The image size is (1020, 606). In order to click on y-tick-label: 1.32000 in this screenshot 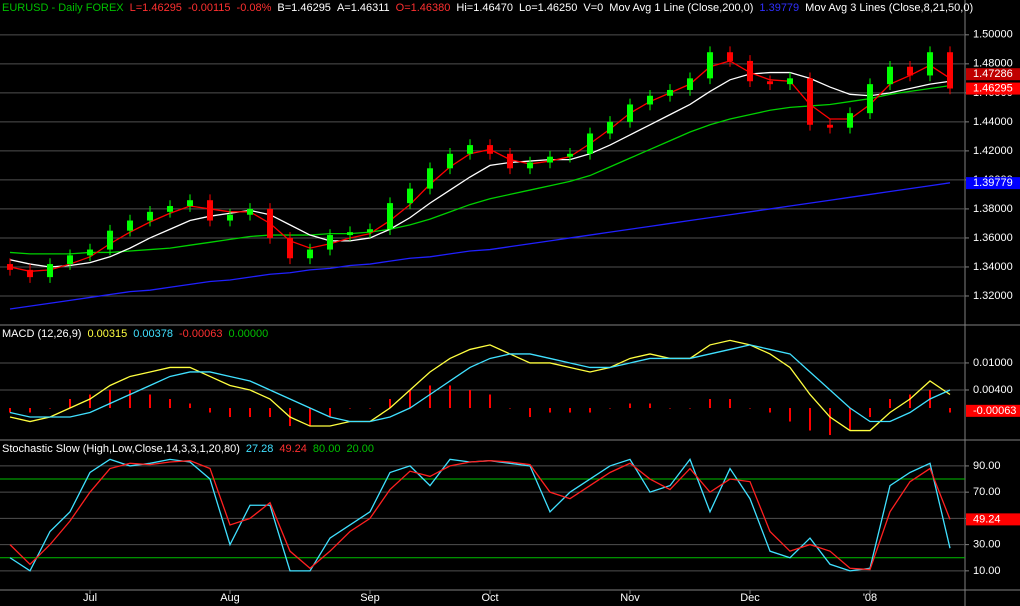, I will do `click(993, 296)`.